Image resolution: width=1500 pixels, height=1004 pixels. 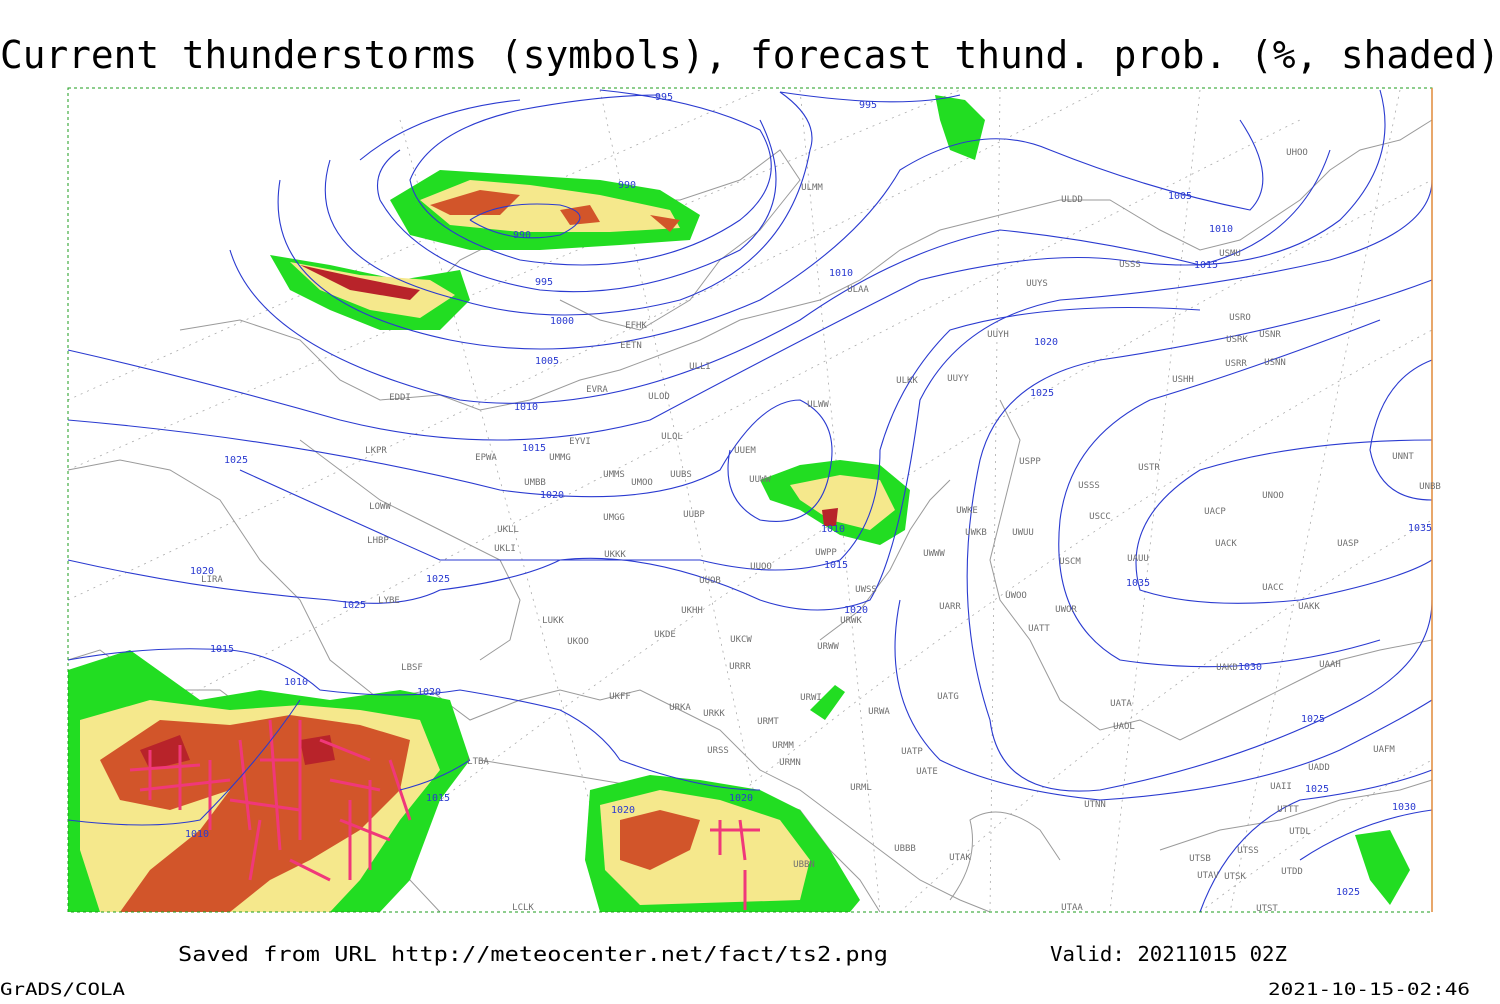 What do you see at coordinates (818, 405) in the screenshot?
I see `station-label: ULWW` at bounding box center [818, 405].